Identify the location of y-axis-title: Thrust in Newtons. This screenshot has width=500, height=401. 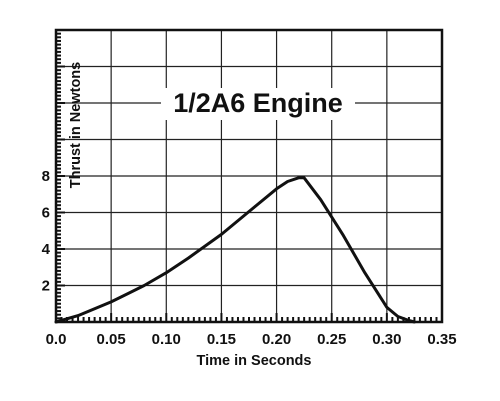
(76, 125).